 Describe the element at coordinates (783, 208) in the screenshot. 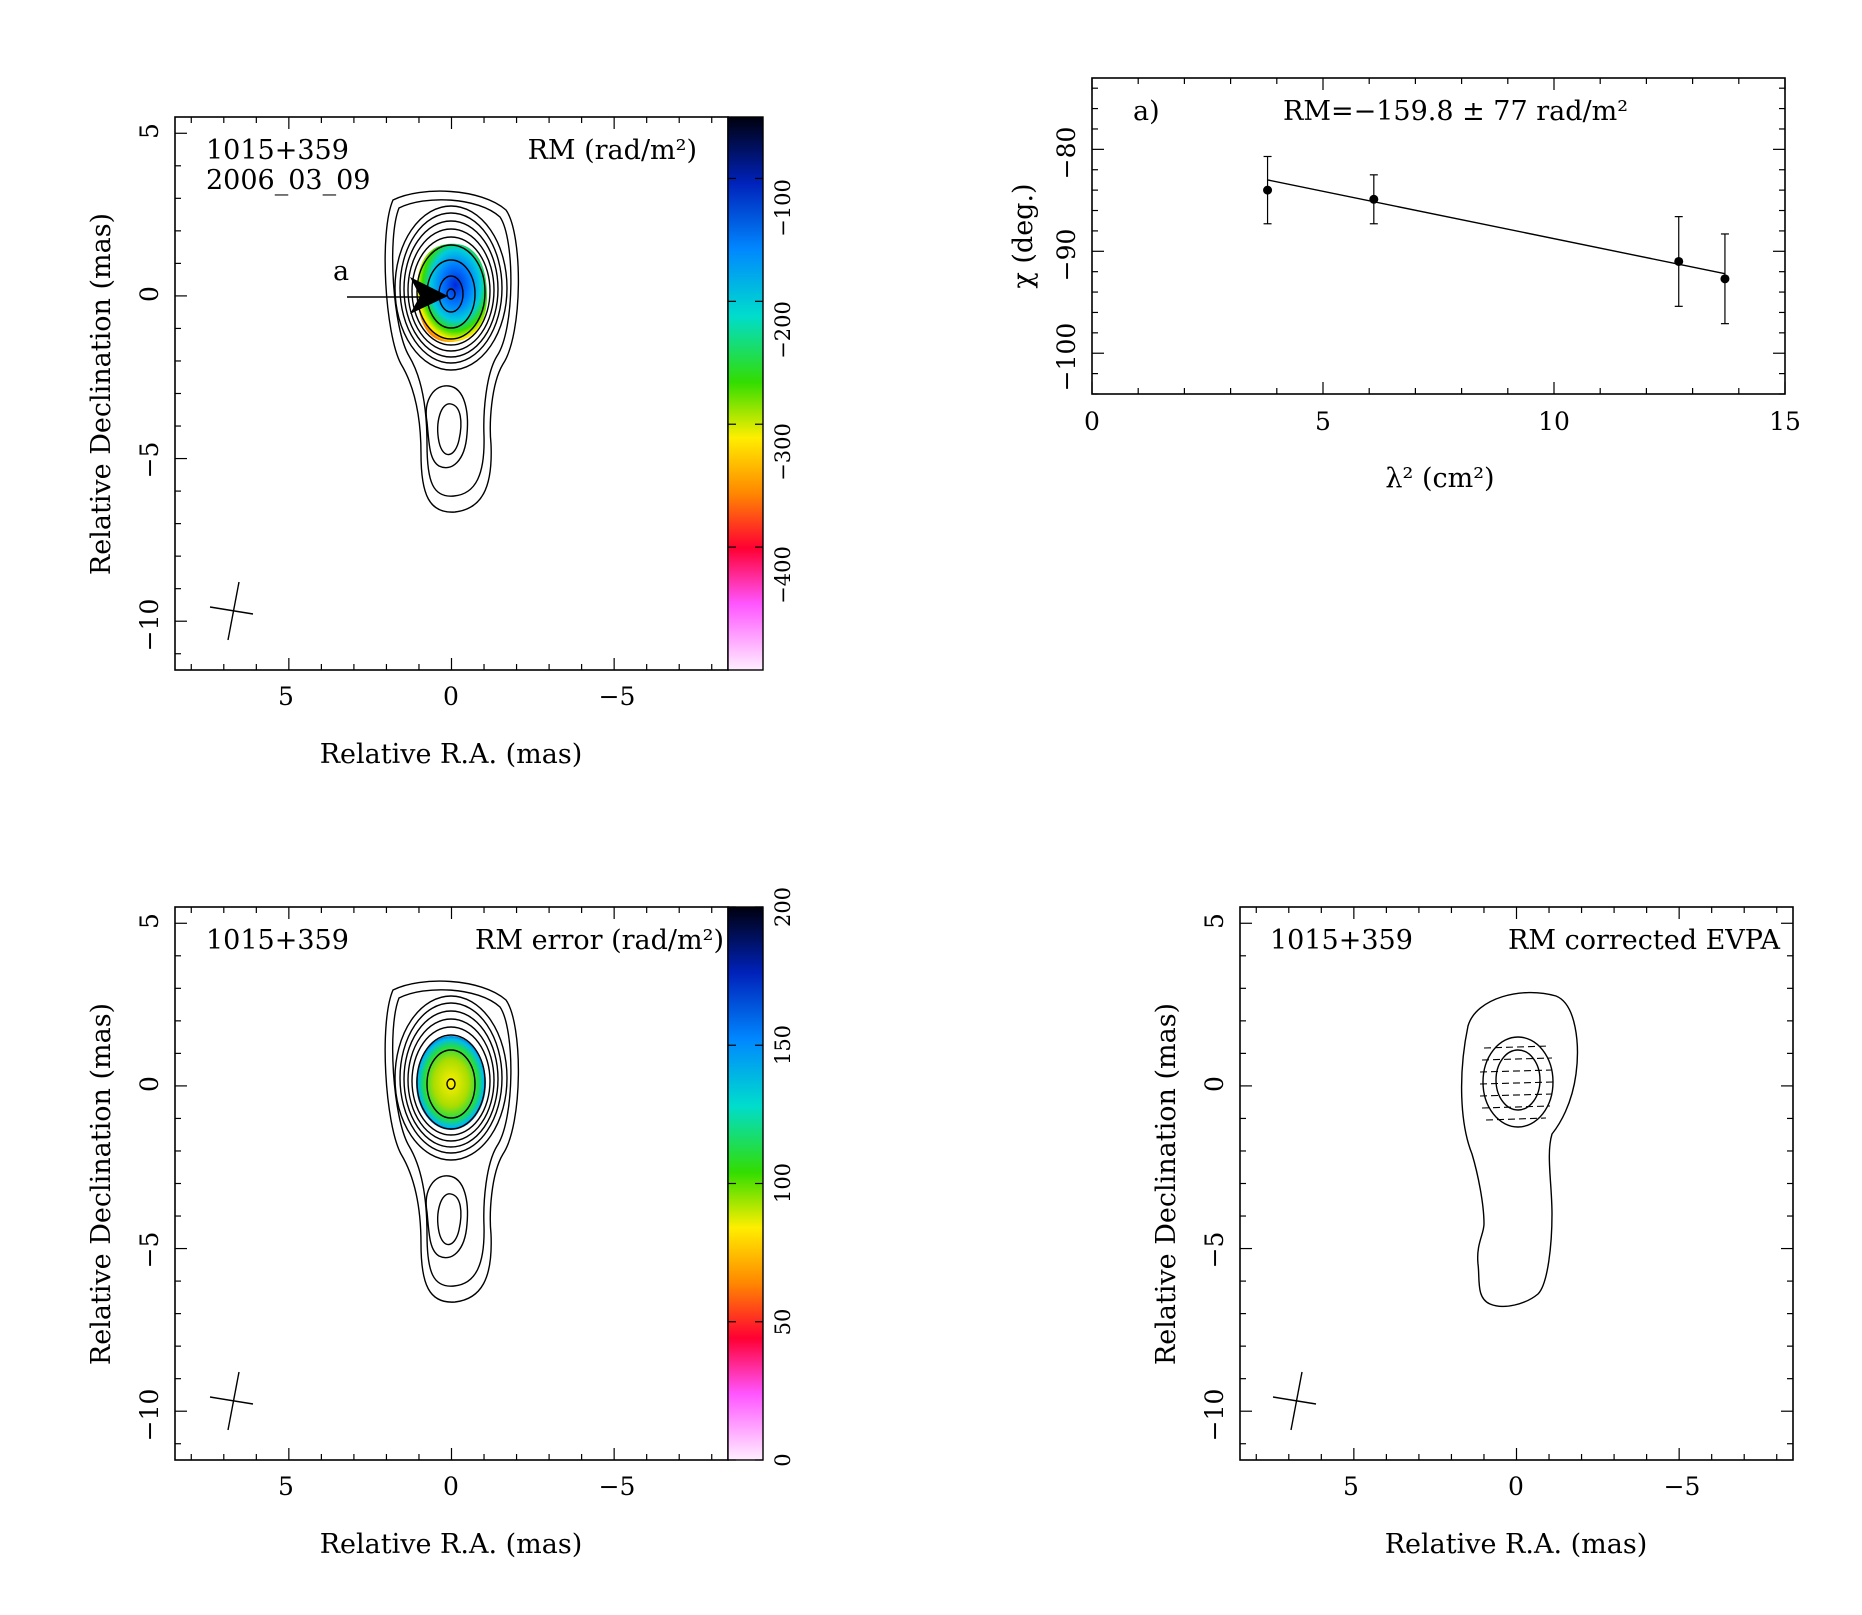

I see `rm-cb-tick-label: −100` at that location.